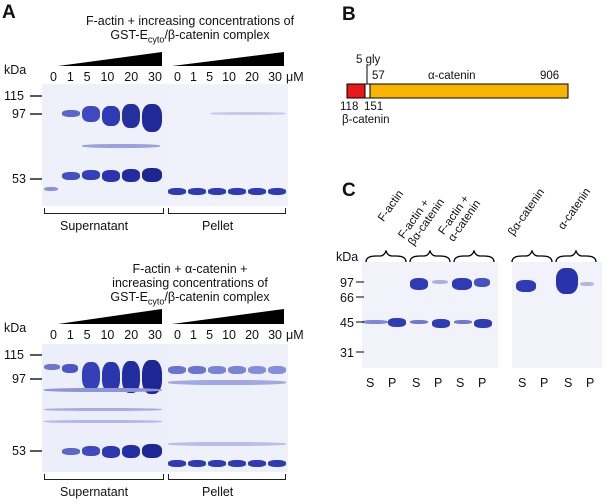 This screenshot has width=614, height=504. I want to click on panel-a-top-marker-97: 97, so click(19, 114).